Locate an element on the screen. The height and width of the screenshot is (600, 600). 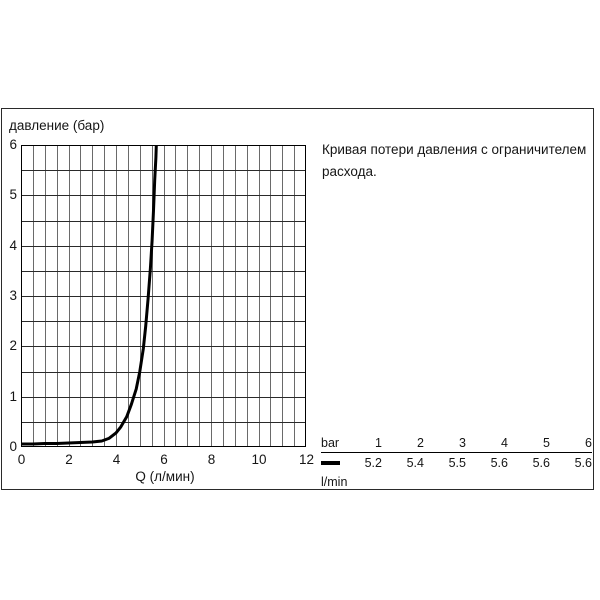
x-tick-label: 8 is located at coordinates (211, 459).